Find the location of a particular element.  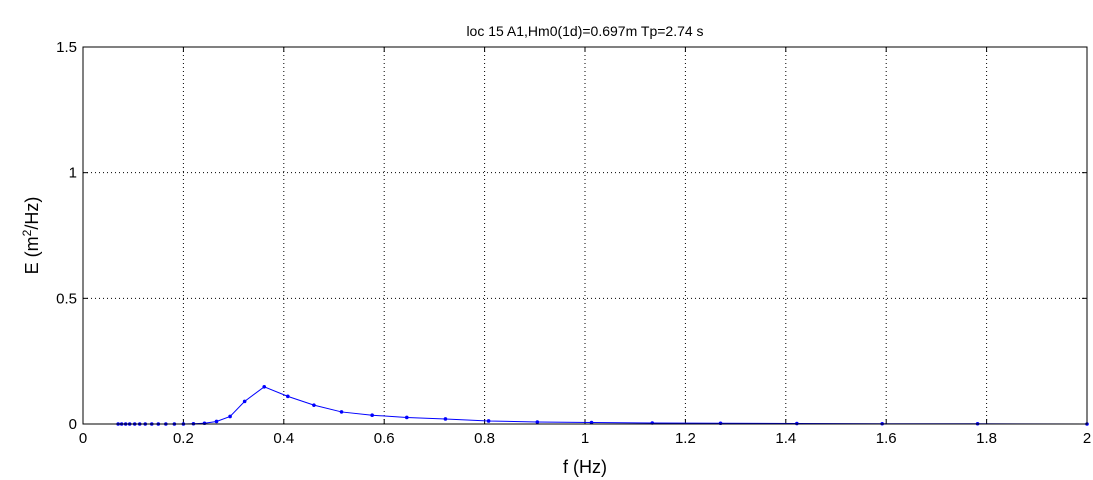

x-tick-label: 1.4 is located at coordinates (785, 438).